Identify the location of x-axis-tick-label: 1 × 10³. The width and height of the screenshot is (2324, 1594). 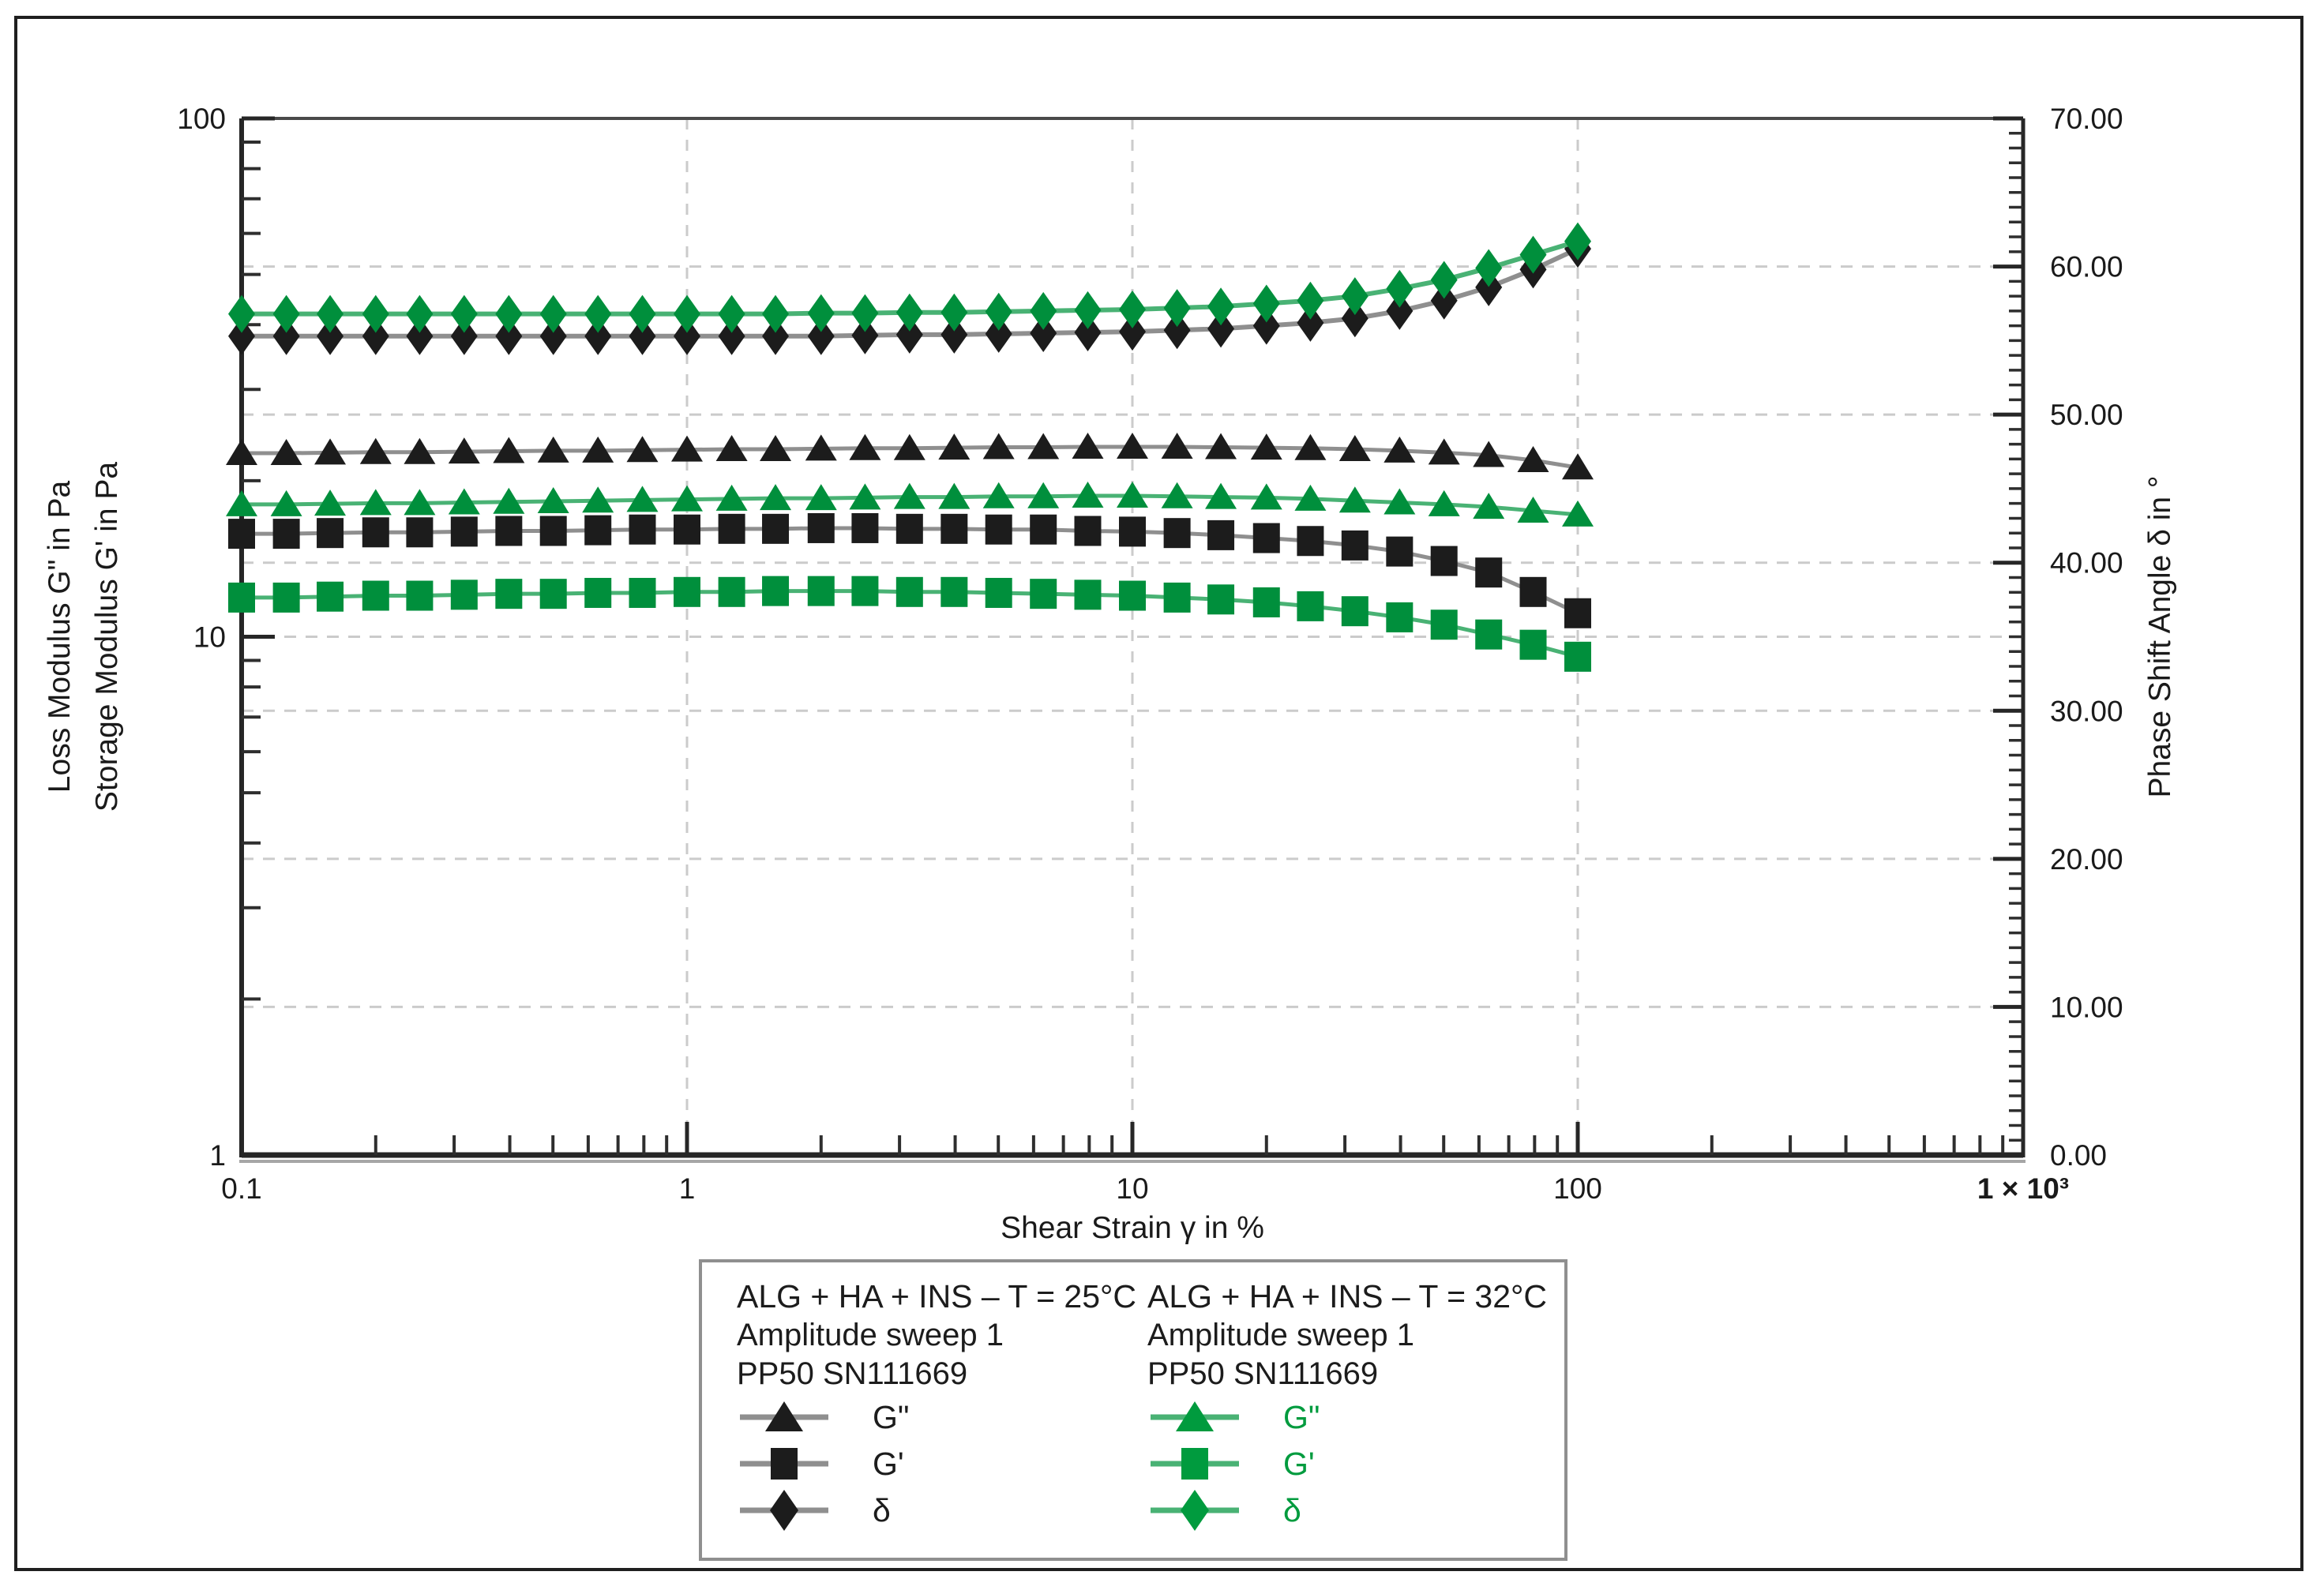
(2023, 1188).